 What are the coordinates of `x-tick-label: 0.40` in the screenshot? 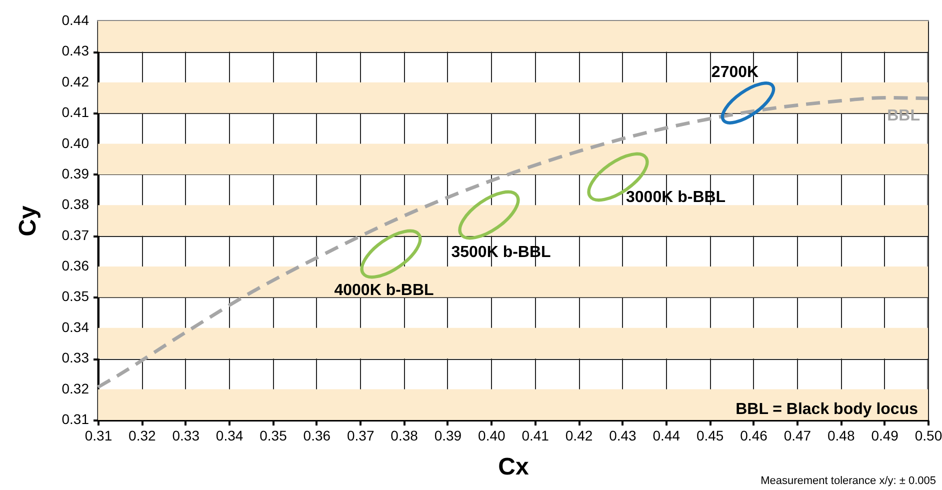 It's located at (492, 436).